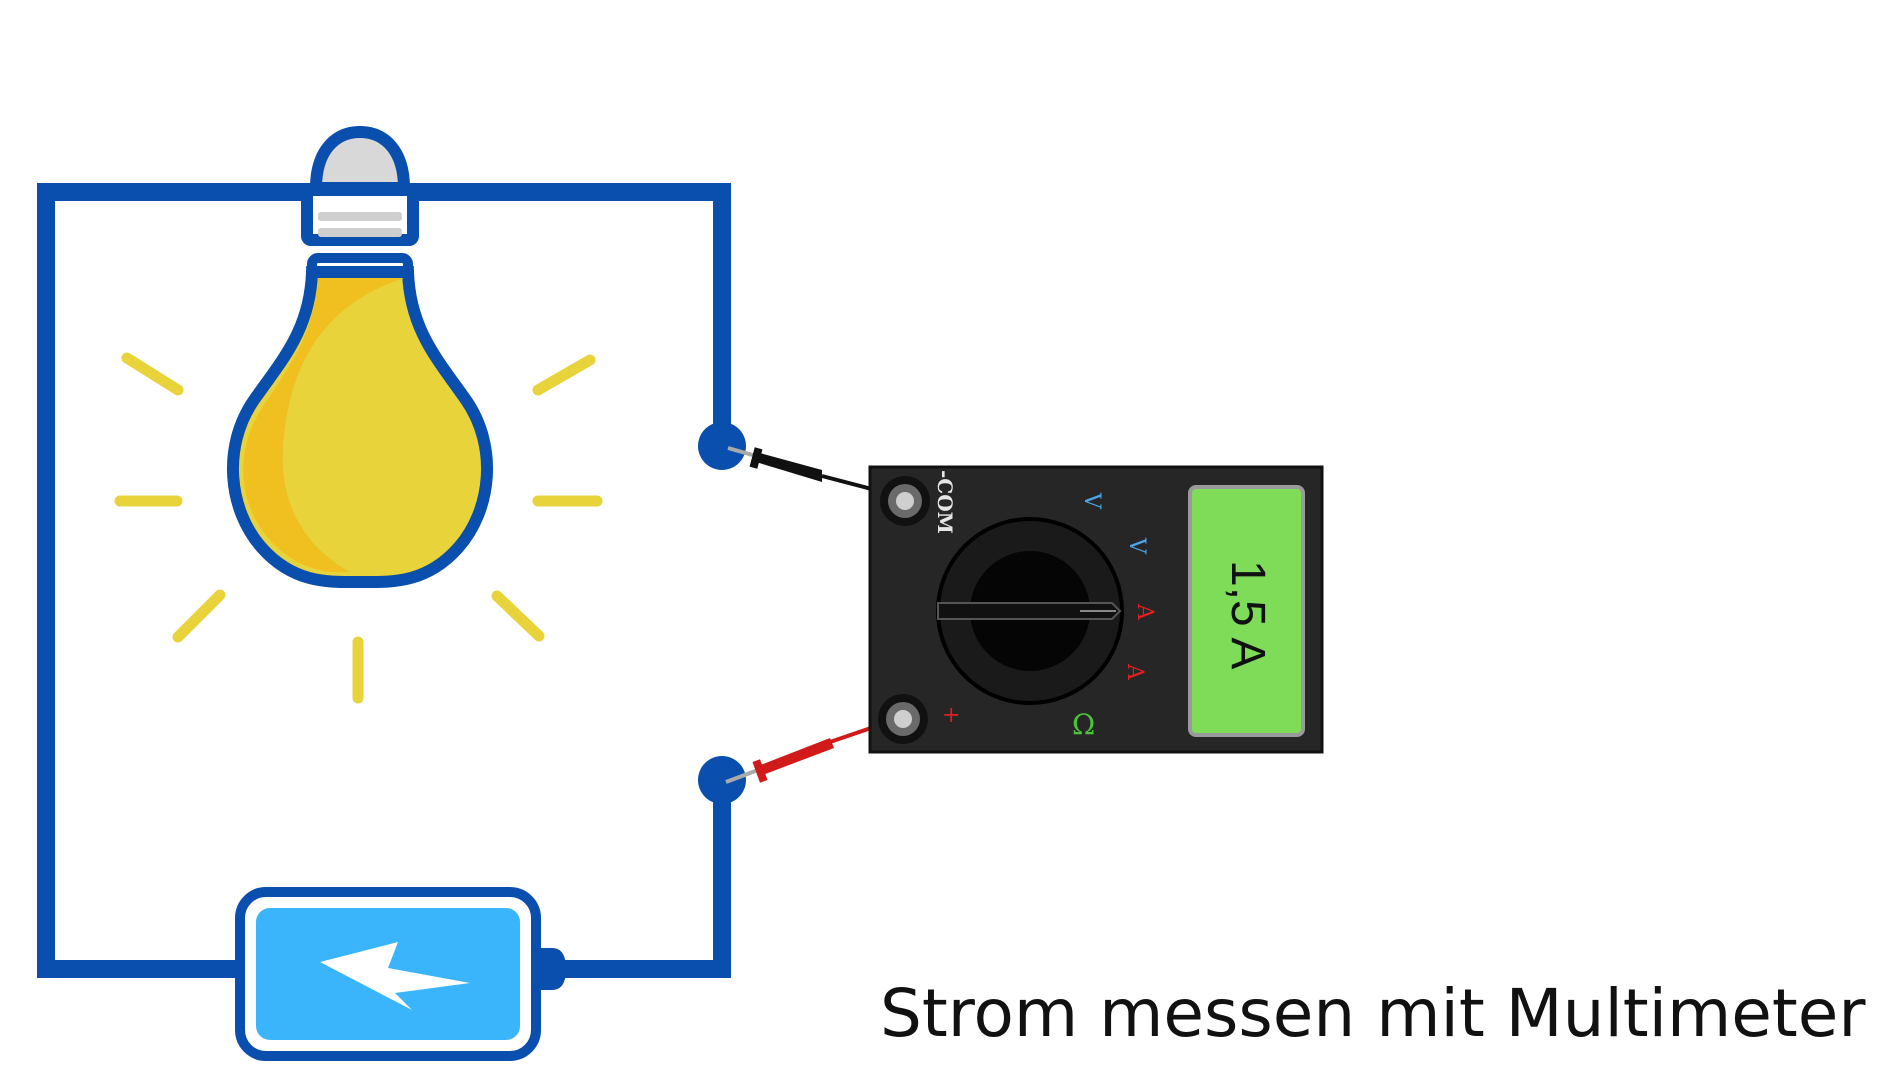 The height and width of the screenshot is (1080, 1900). What do you see at coordinates (1091, 501) in the screenshot?
I see `dial-label-dc-volt: V` at bounding box center [1091, 501].